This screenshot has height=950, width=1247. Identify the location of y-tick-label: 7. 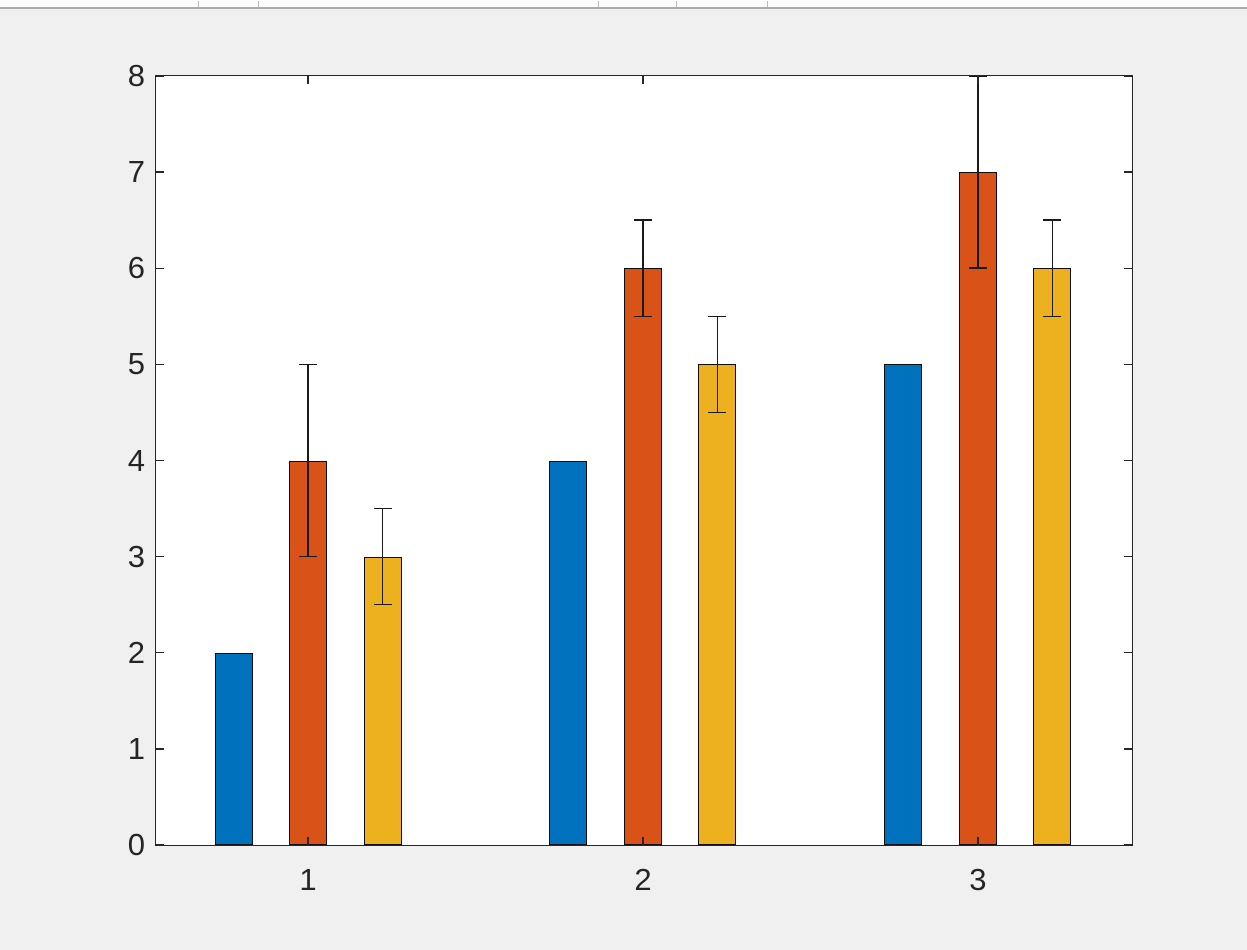
(136, 172).